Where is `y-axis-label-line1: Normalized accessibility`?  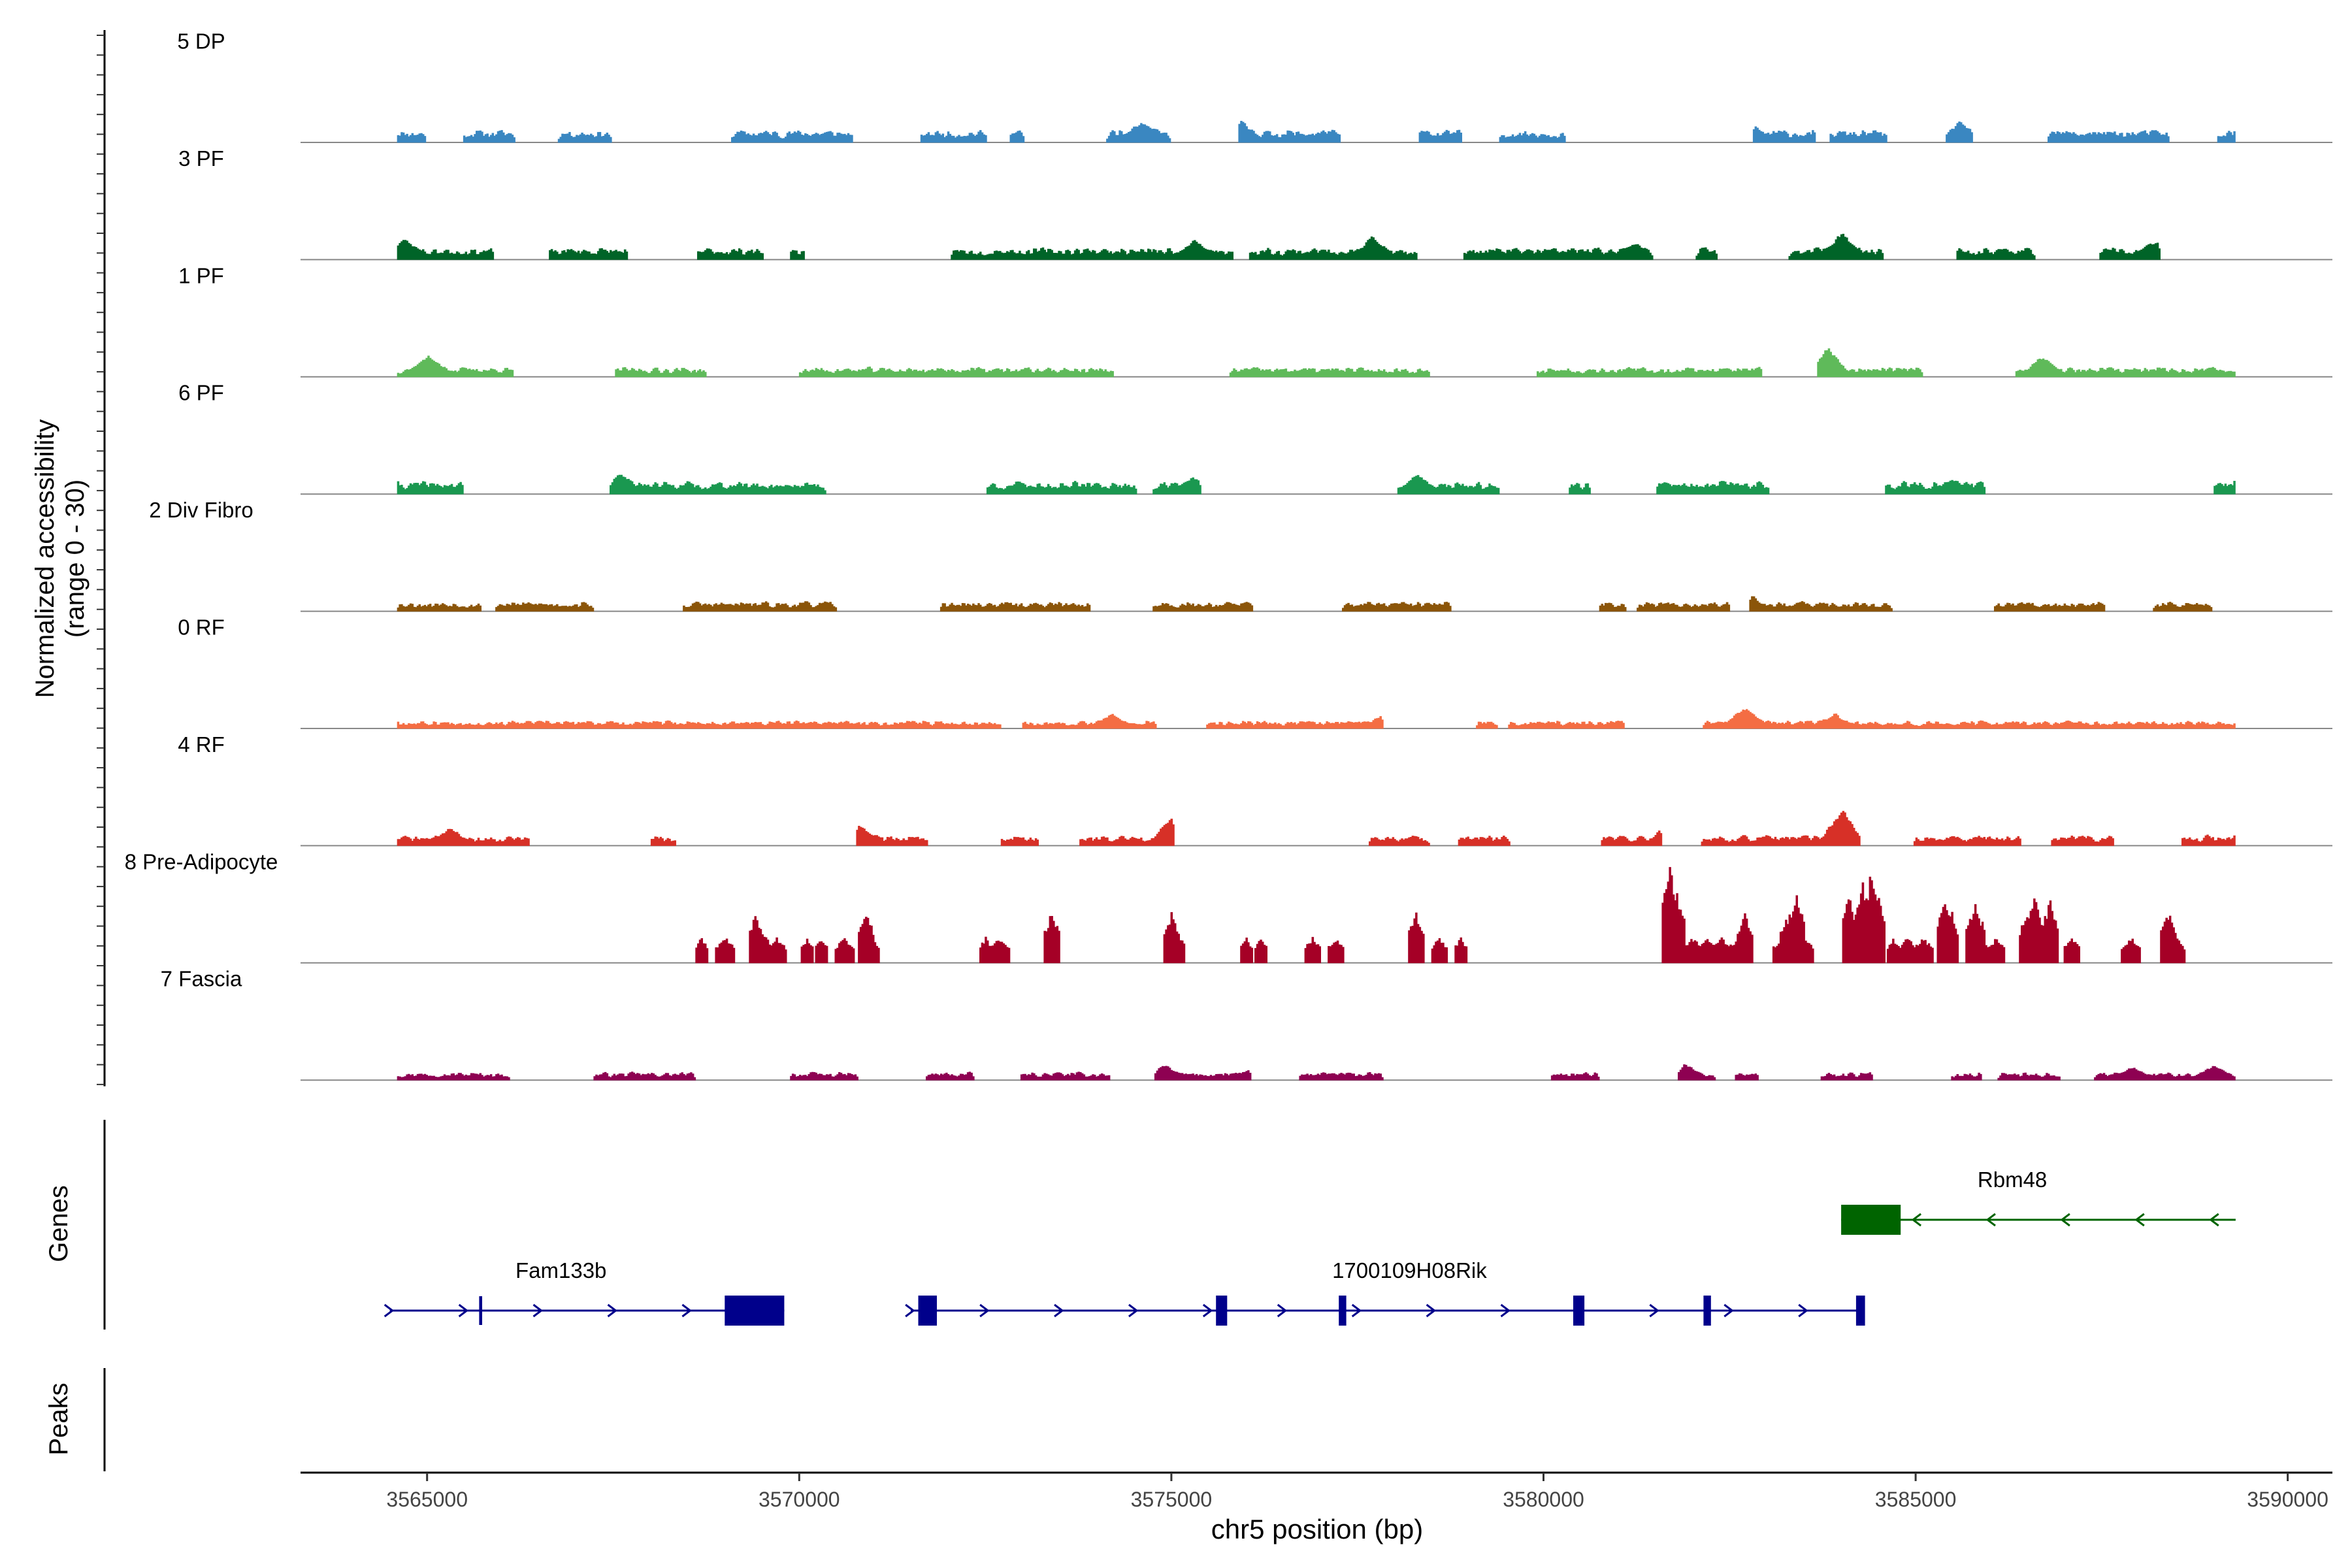
y-axis-label-line1: Normalized accessibility is located at coordinates (45, 558).